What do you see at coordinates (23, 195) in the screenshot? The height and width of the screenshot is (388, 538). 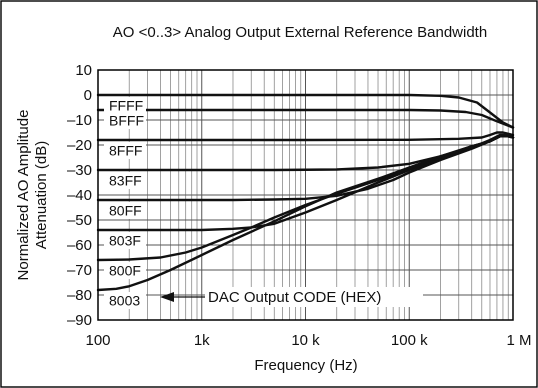 I see `y-axis-title-line-1: Normalized AO Amplitude` at bounding box center [23, 195].